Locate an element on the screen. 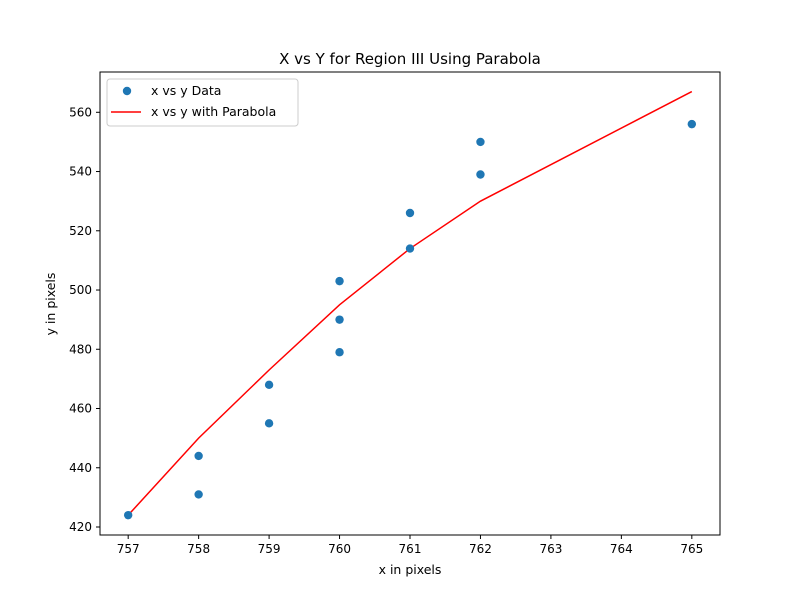 The image size is (800, 600). y-tick-label: 420 is located at coordinates (80, 527).